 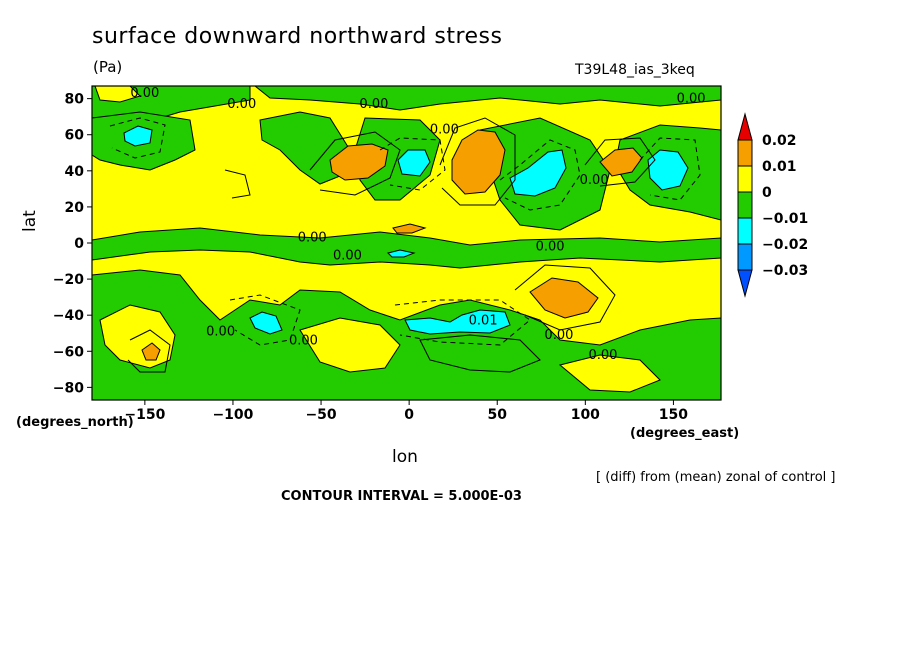 I want to click on chart-units: (Pa), so click(x=108, y=67).